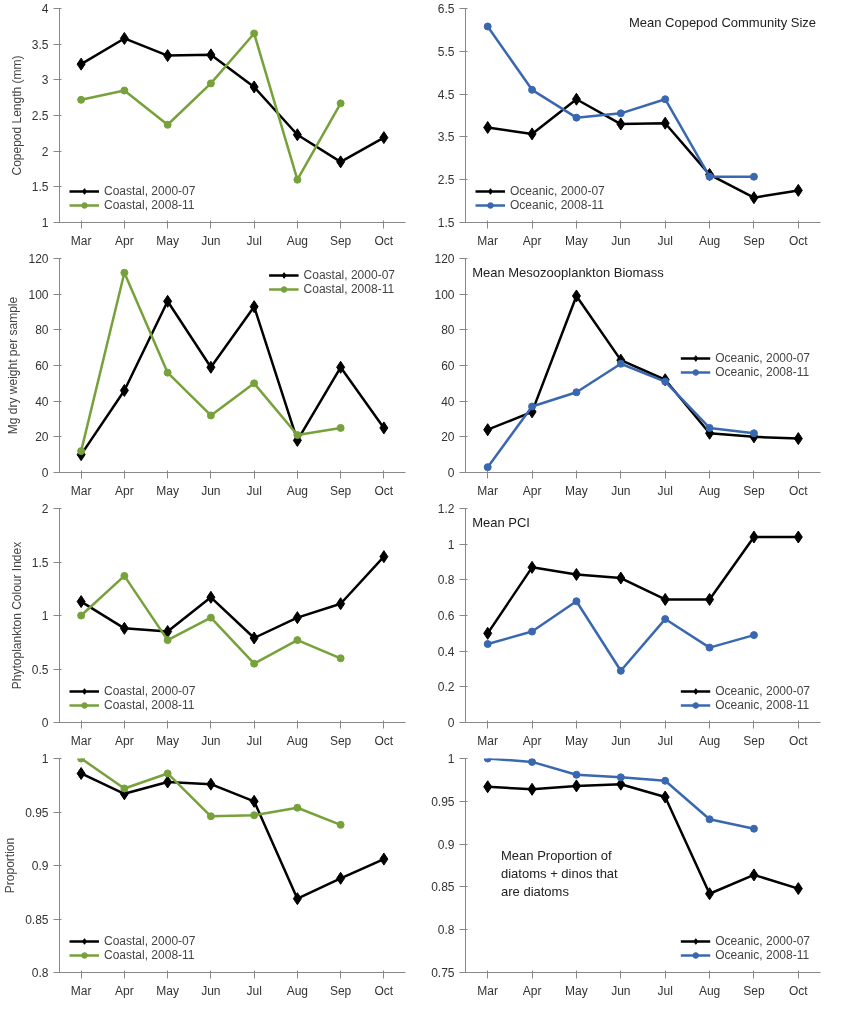 Image resolution: width=841 pixels, height=1021 pixels. I want to click on y-tick-label: 0.5, so click(40, 669).